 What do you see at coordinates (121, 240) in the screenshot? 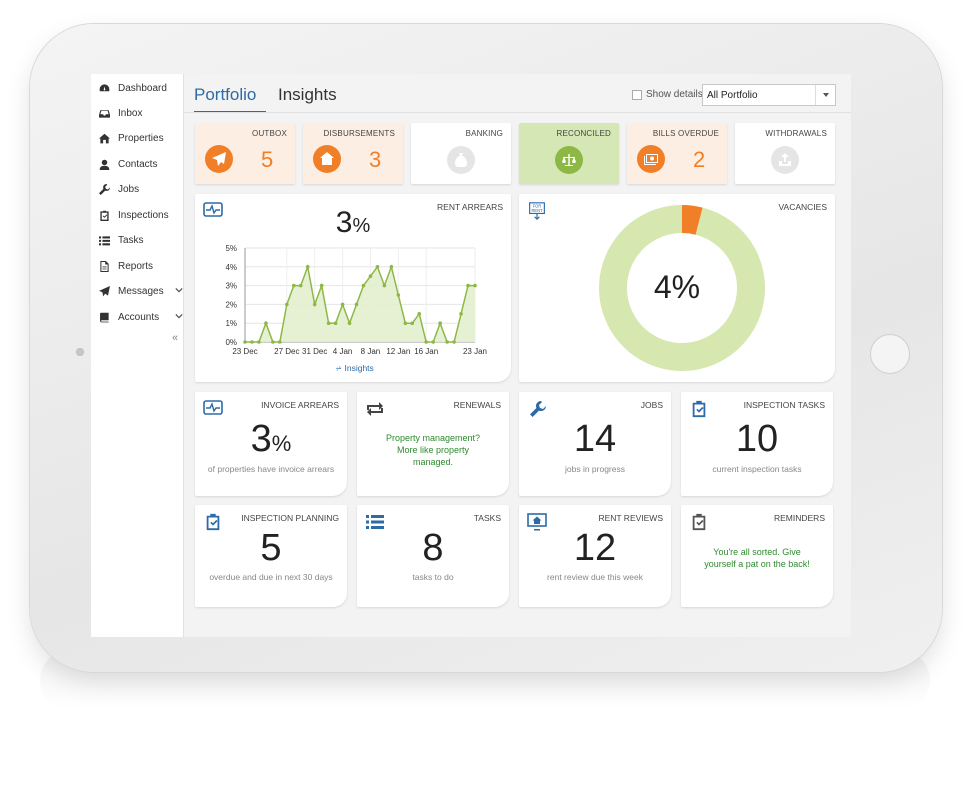
I see `sidebar-item-tasks: Tasks` at bounding box center [121, 240].